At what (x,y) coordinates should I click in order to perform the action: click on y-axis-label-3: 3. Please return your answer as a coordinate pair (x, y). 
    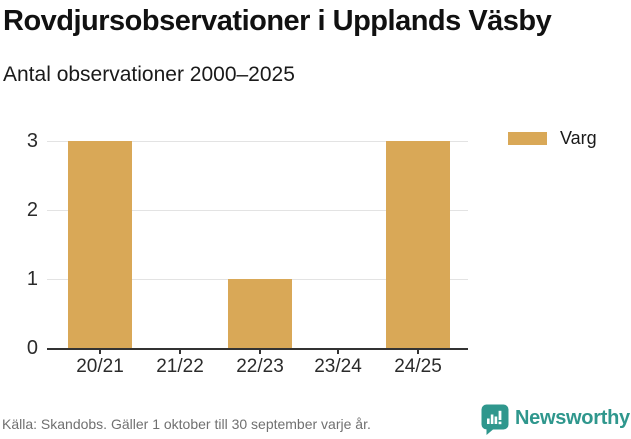
    Looking at the image, I should click on (32, 141).